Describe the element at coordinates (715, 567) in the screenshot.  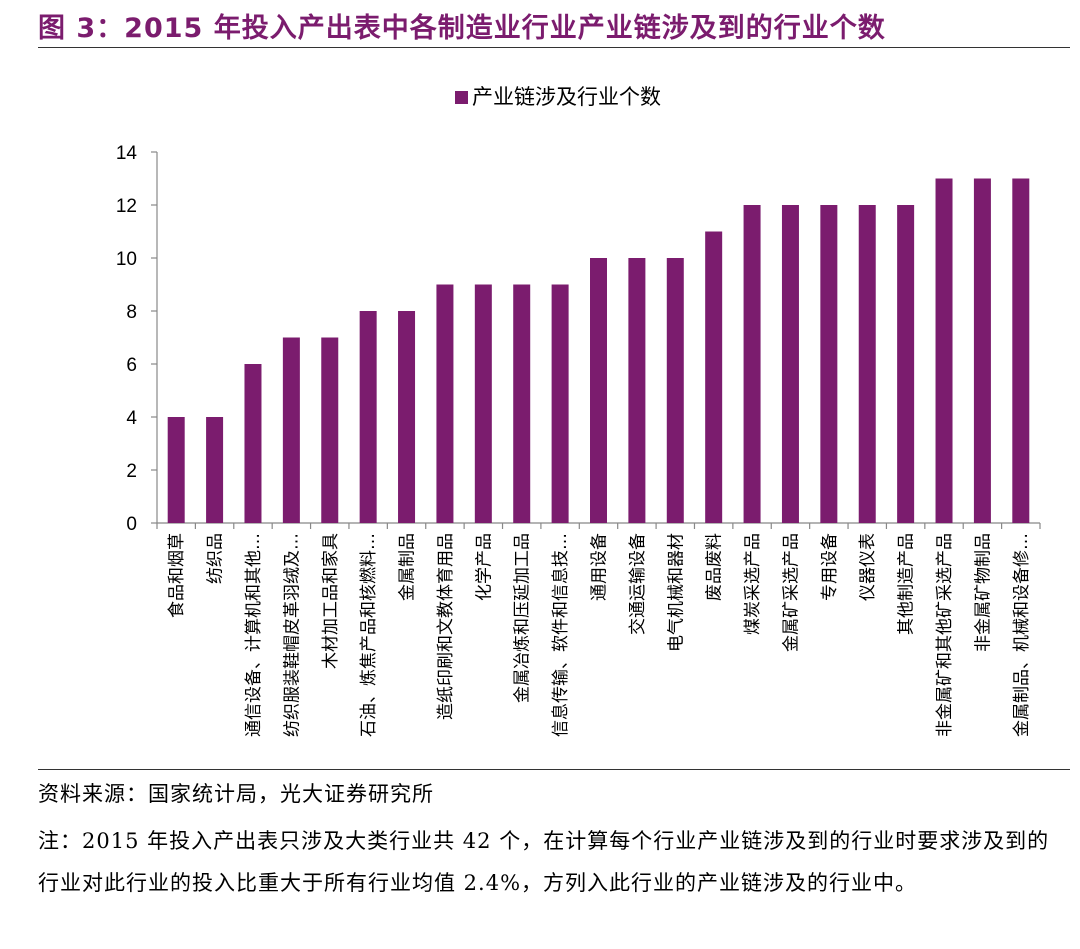
I see `x-tick-label: 废品废料` at that location.